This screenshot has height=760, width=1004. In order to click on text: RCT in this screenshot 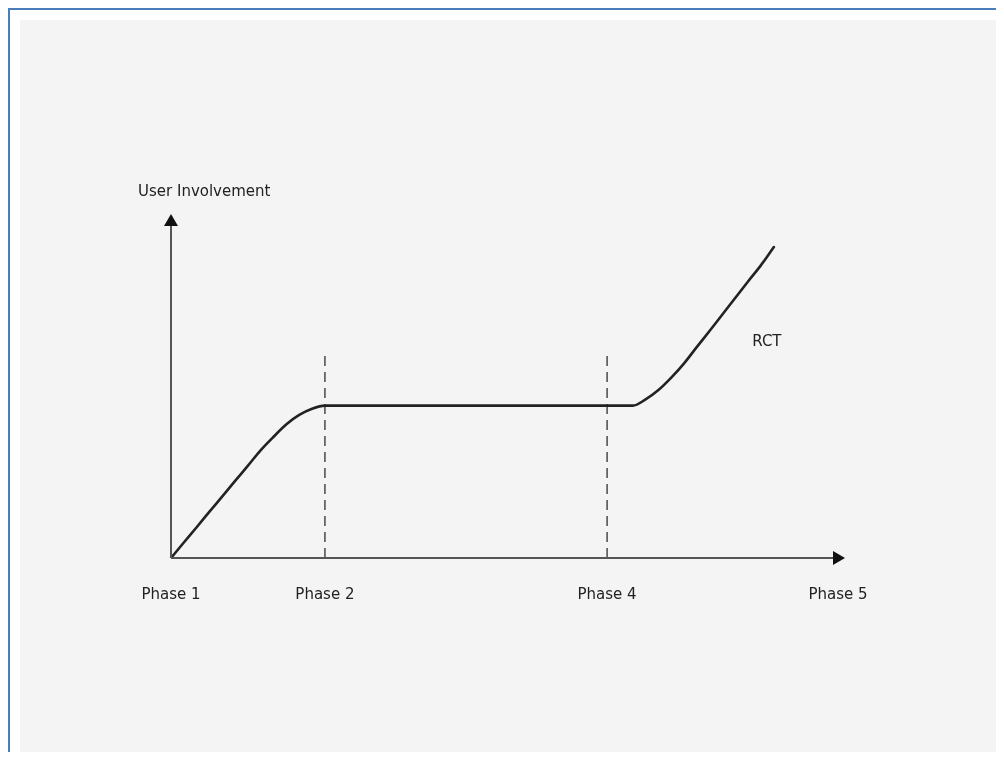, I will do `click(767, 341)`.